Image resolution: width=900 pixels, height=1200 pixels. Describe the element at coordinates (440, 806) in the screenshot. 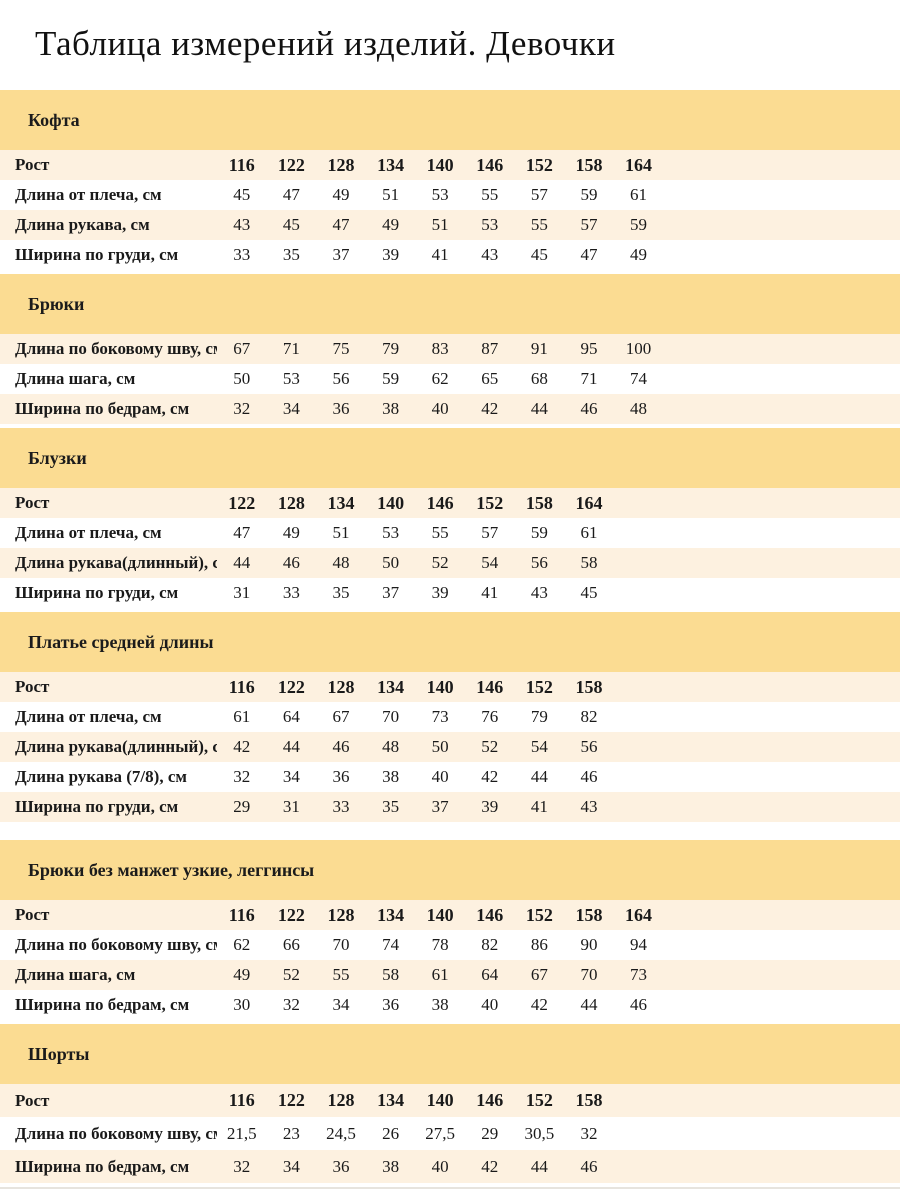

I see `value-cell: 37` at that location.